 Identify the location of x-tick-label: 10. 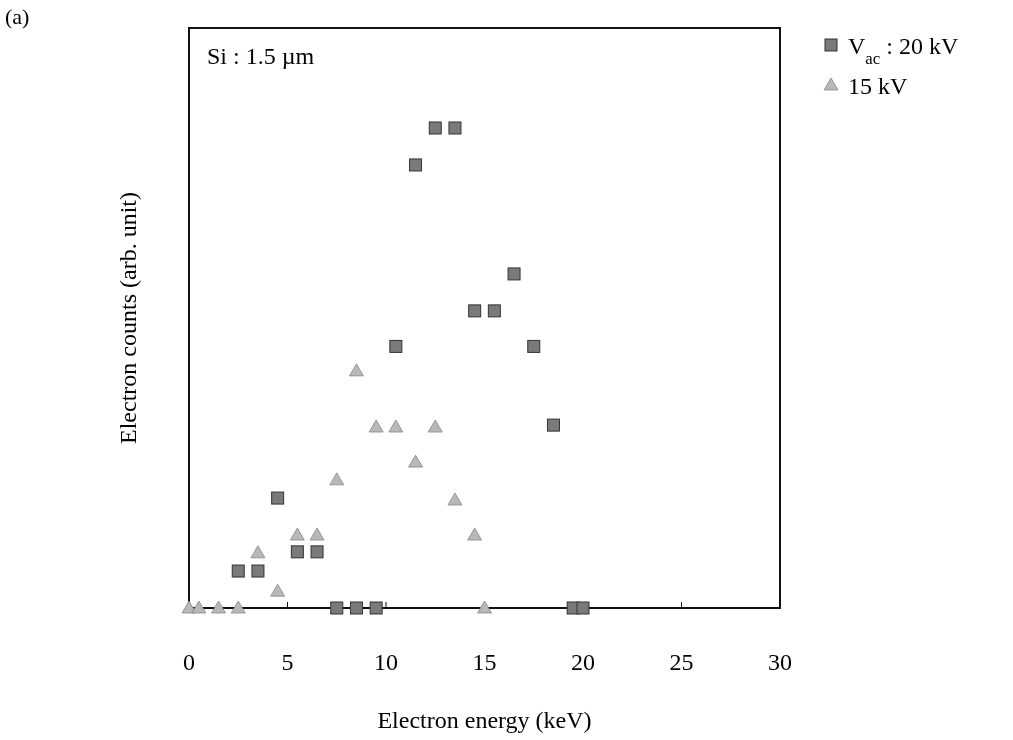
(386, 662).